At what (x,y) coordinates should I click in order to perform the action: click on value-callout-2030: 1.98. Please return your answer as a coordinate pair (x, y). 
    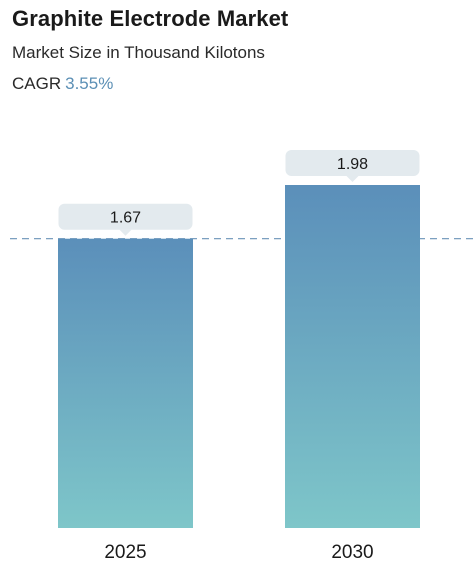
    Looking at the image, I should click on (352, 166).